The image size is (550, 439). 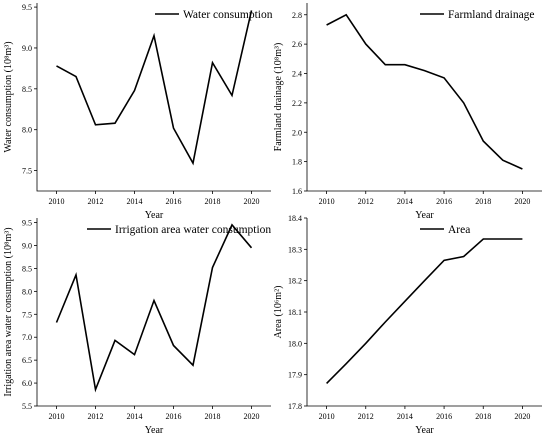 What do you see at coordinates (297, 44) in the screenshot?
I see `y-tick-label: 2.6` at bounding box center [297, 44].